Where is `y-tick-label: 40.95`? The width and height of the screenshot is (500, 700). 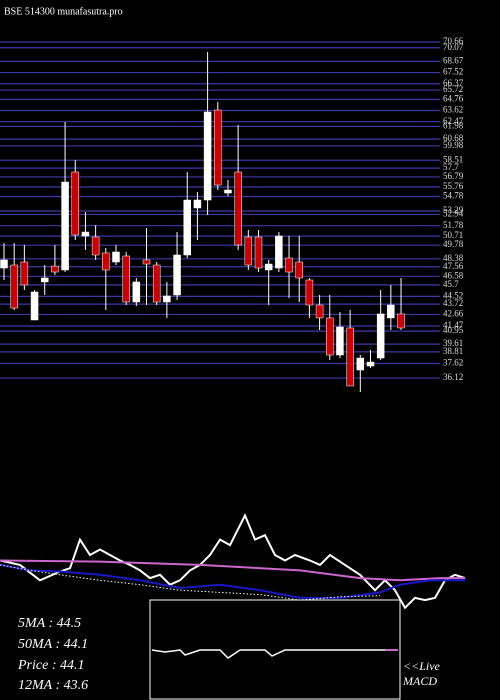 y-tick-label: 40.95 is located at coordinates (453, 330).